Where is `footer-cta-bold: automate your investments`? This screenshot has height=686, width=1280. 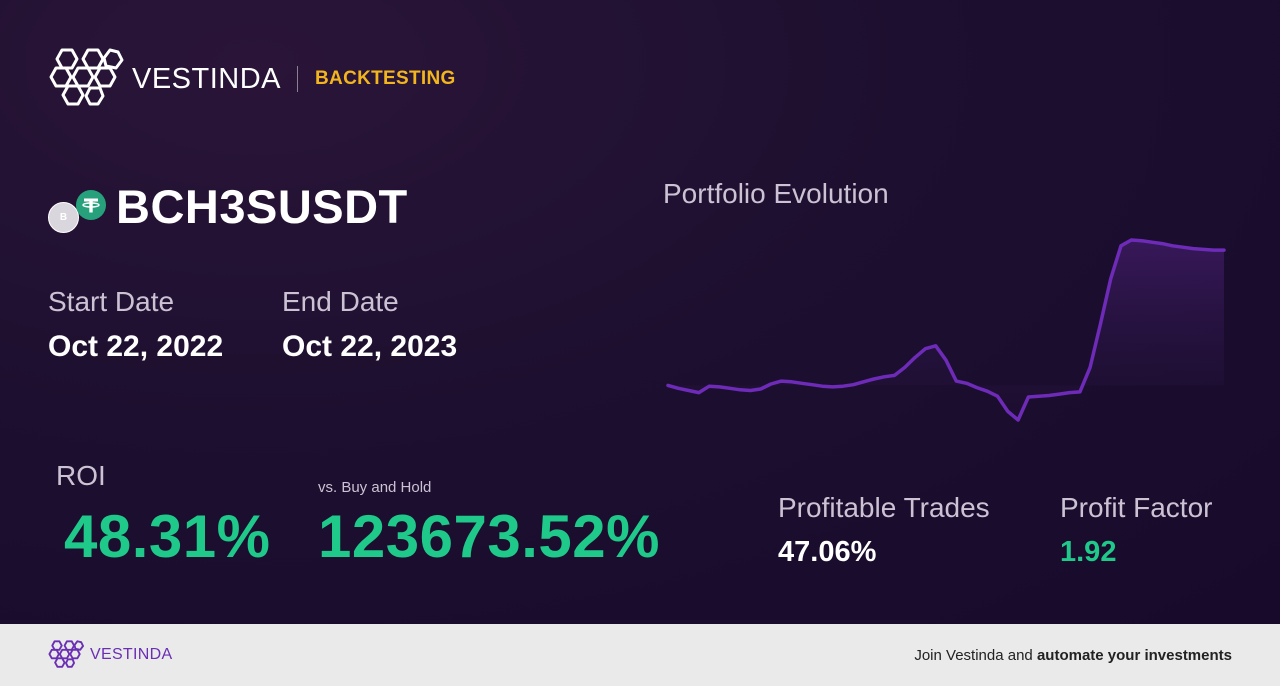 footer-cta-bold: automate your investments is located at coordinates (1134, 655).